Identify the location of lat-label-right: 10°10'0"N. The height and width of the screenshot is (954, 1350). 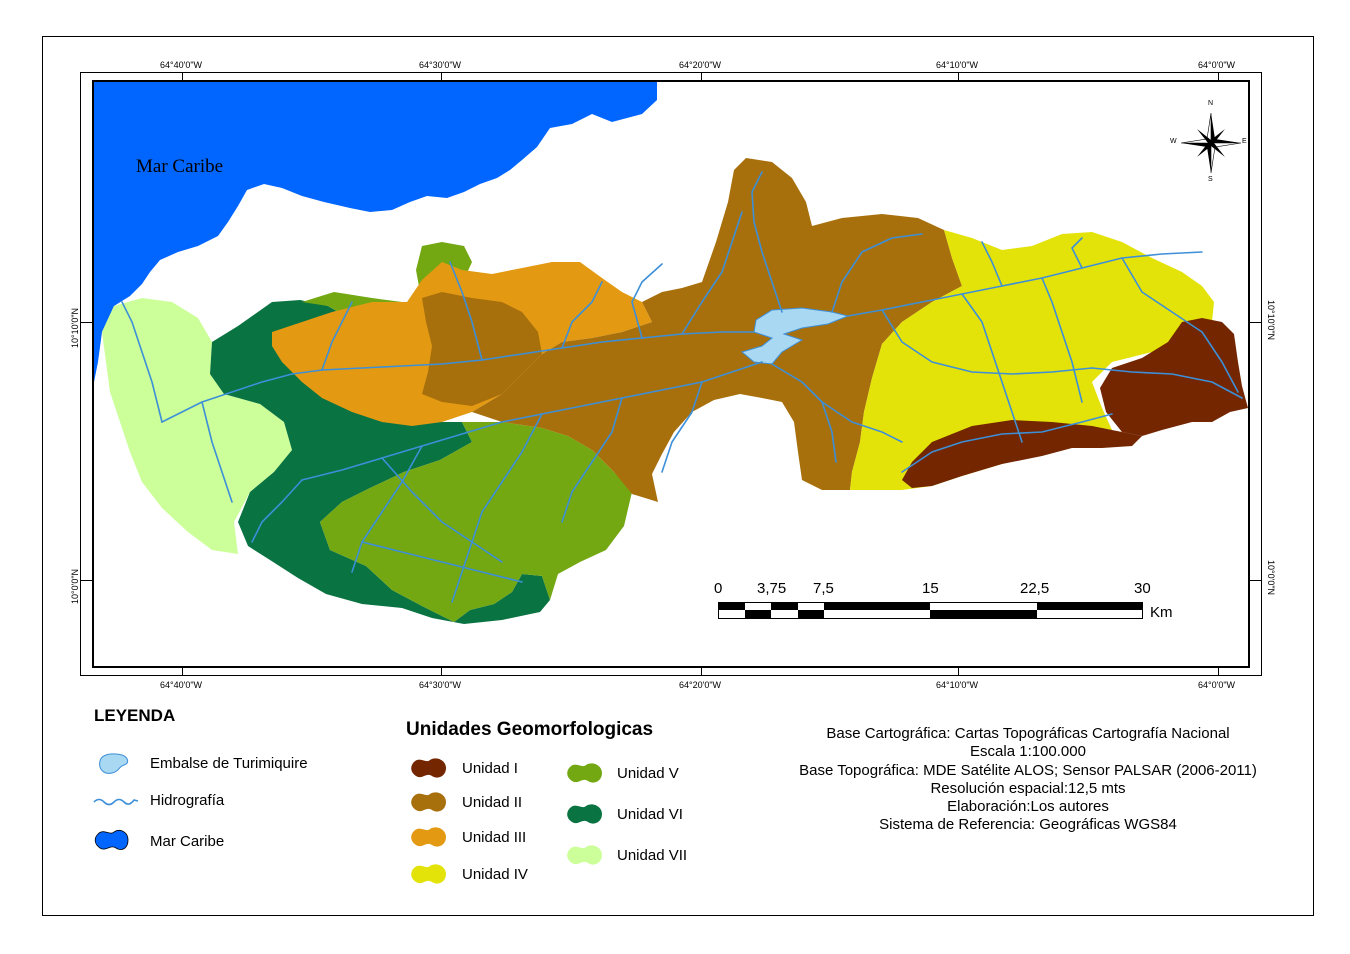
(1271, 320).